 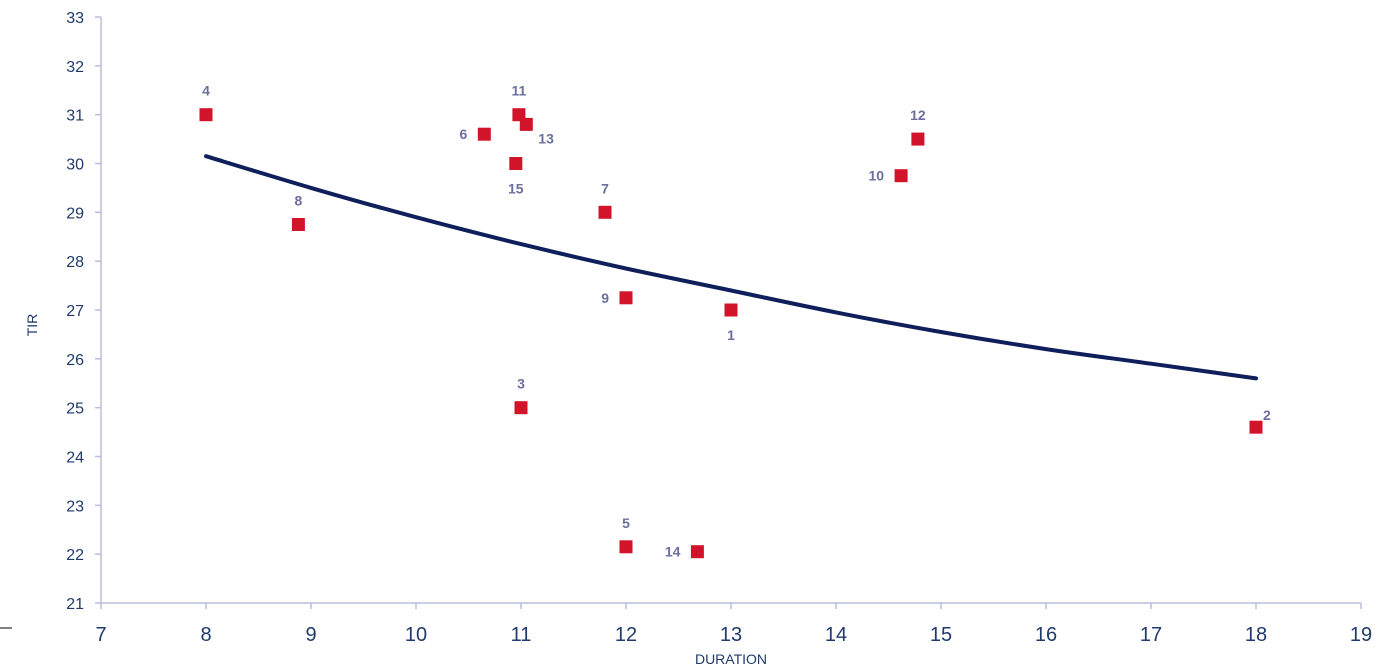 What do you see at coordinates (75, 555) in the screenshot?
I see `y-tick-label: 22` at bounding box center [75, 555].